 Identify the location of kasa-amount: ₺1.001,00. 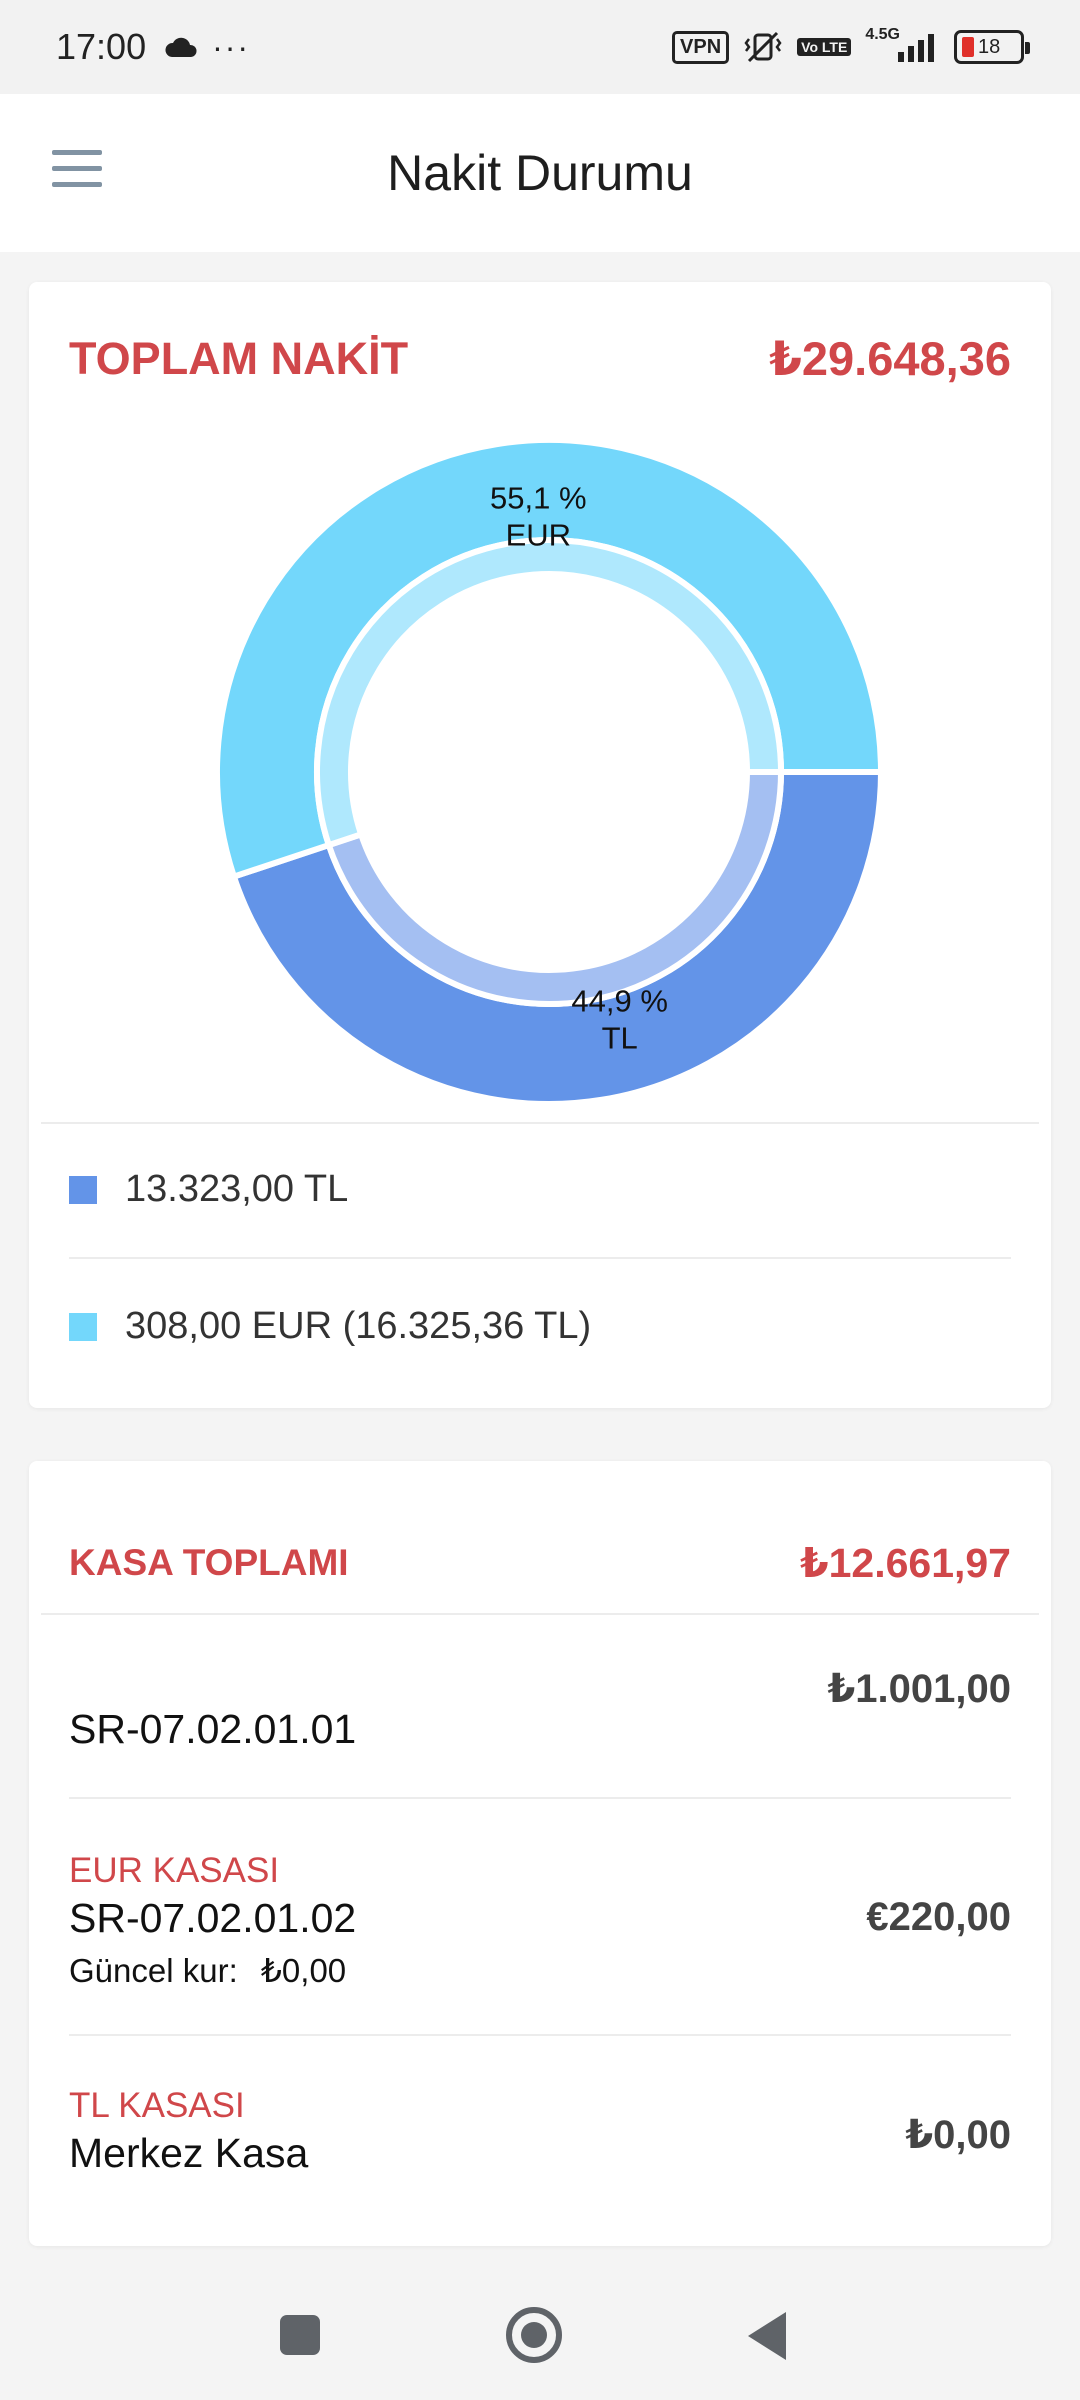
(919, 1689).